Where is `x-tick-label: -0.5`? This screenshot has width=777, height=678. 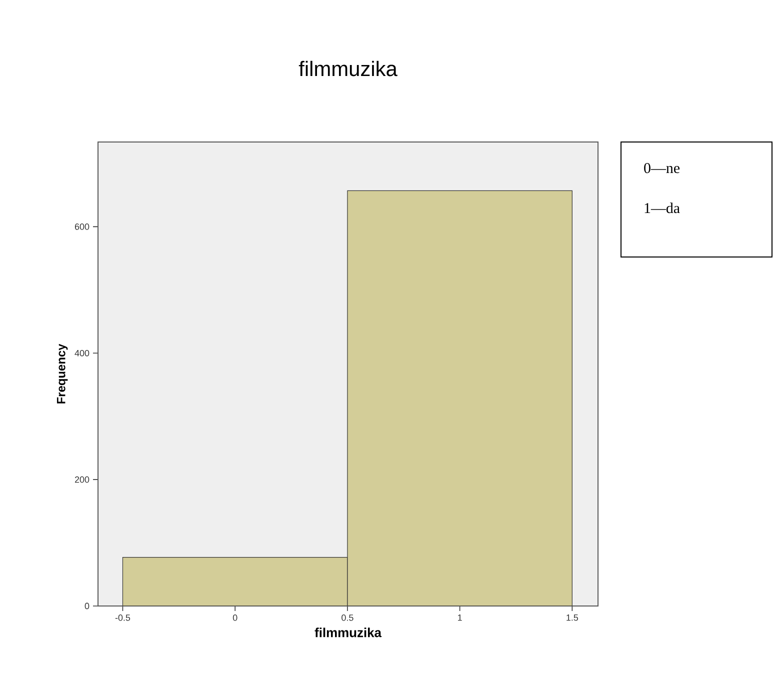 x-tick-label: -0.5 is located at coordinates (122, 617).